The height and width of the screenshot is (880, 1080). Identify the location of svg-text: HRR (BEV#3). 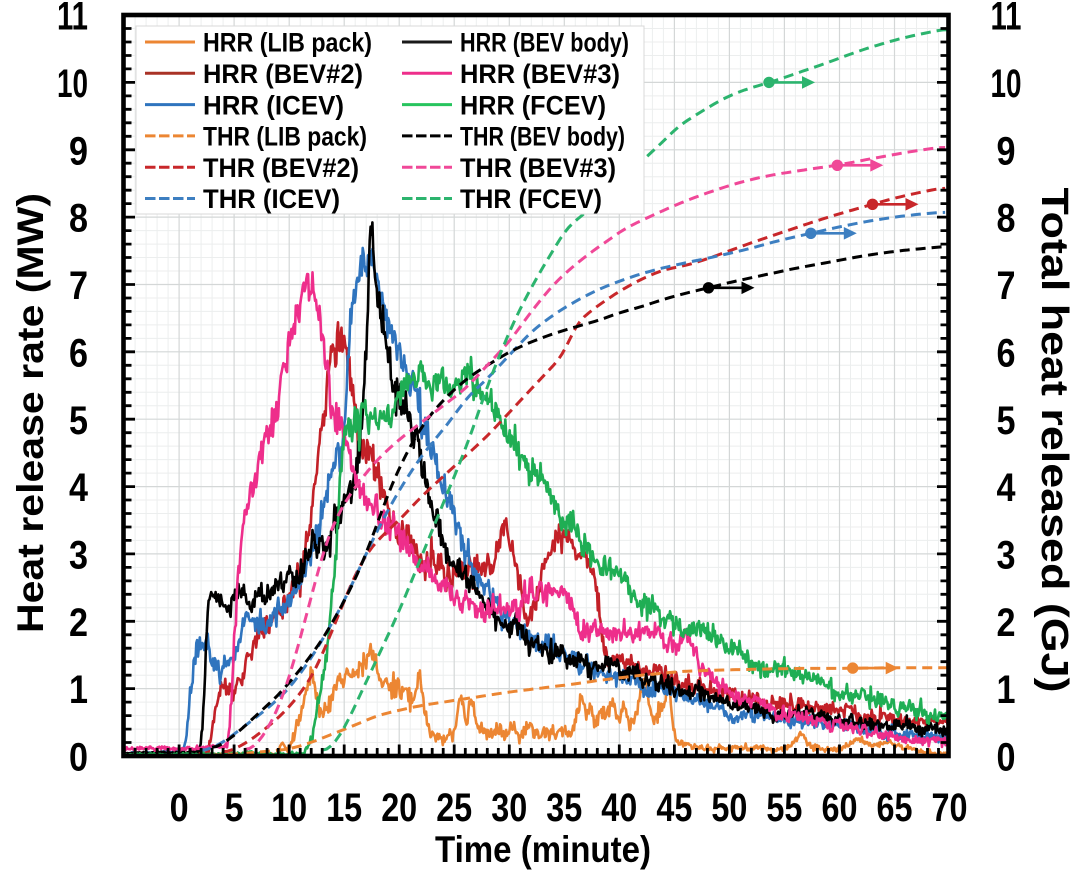
(540, 74).